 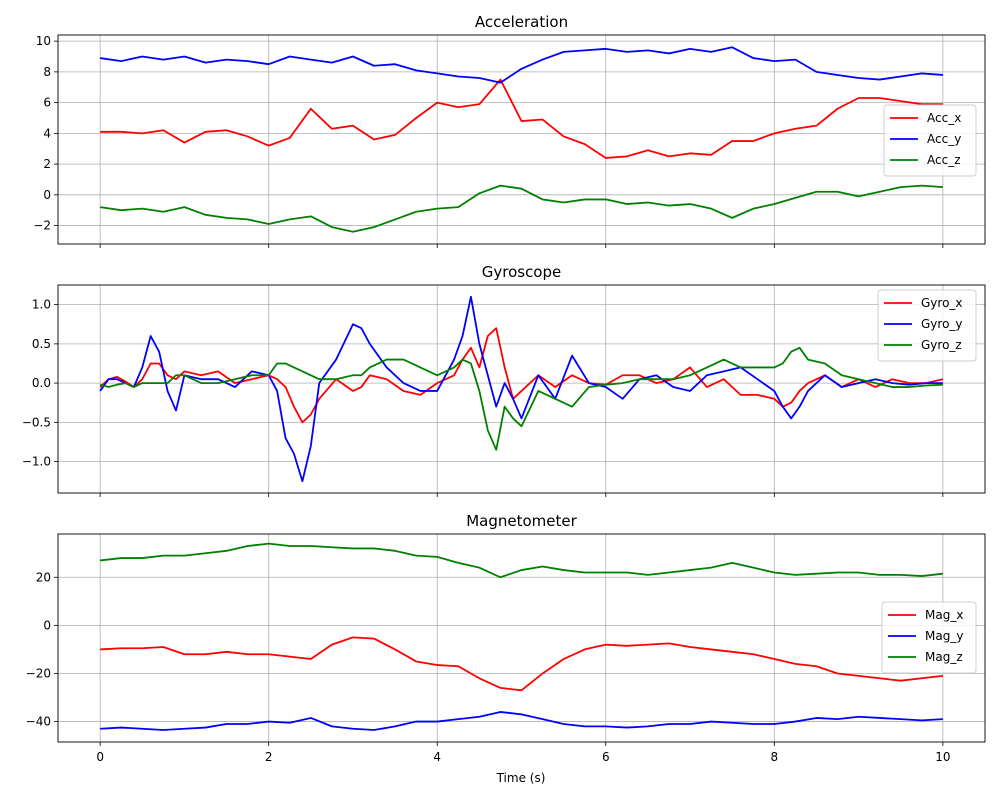 I want to click on legend-label: Gyro_z, so click(x=941, y=345).